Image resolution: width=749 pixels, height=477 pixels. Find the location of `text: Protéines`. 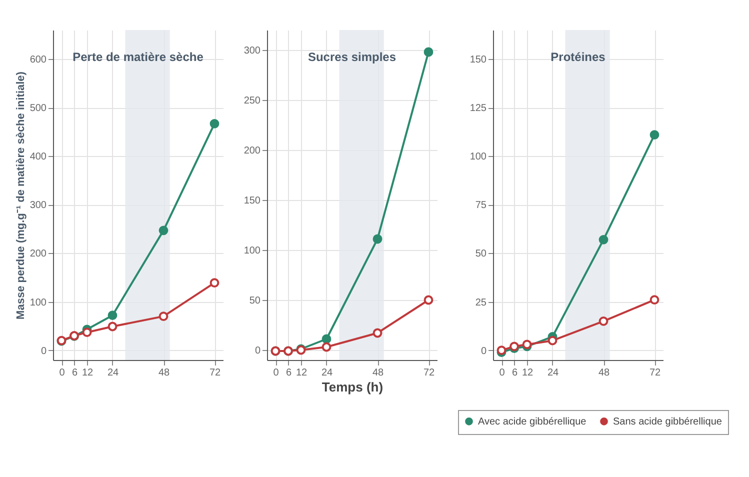

text: Protéines is located at coordinates (578, 57).